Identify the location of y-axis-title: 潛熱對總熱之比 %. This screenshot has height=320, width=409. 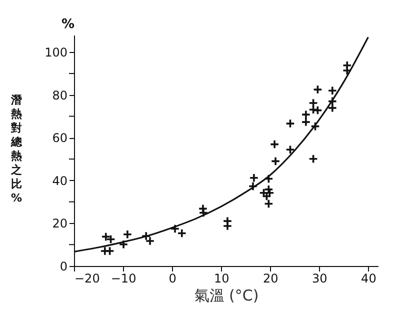
(16, 149).